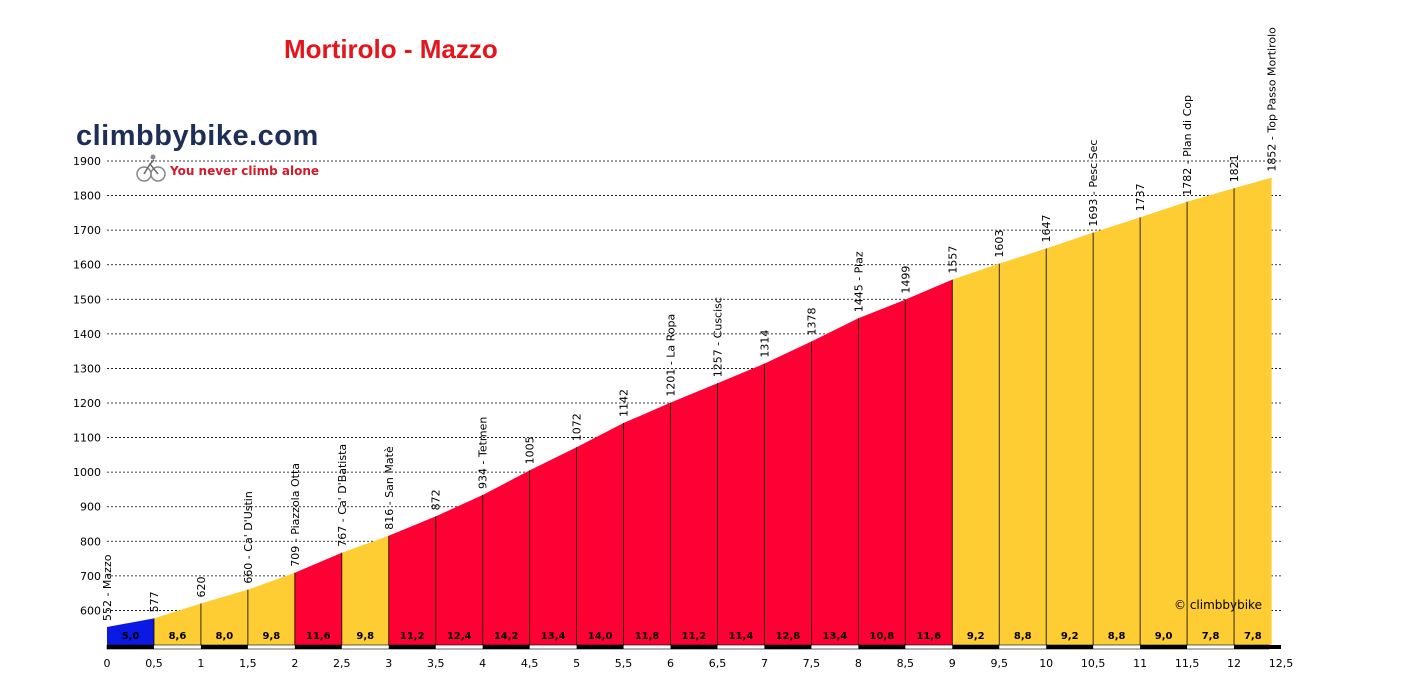  I want to click on logo-tagline: You never climb alone, so click(245, 171).